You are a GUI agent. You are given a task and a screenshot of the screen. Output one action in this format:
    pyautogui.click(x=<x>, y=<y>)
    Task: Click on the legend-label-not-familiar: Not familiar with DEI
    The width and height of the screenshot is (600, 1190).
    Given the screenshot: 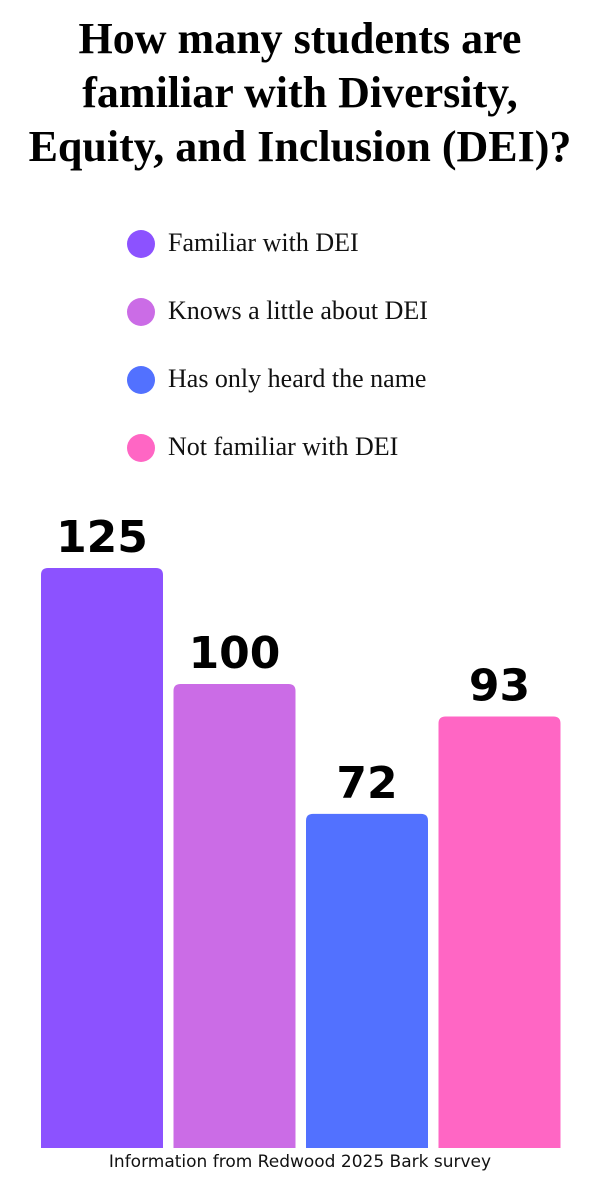 What is the action you would take?
    pyautogui.click(x=283, y=446)
    